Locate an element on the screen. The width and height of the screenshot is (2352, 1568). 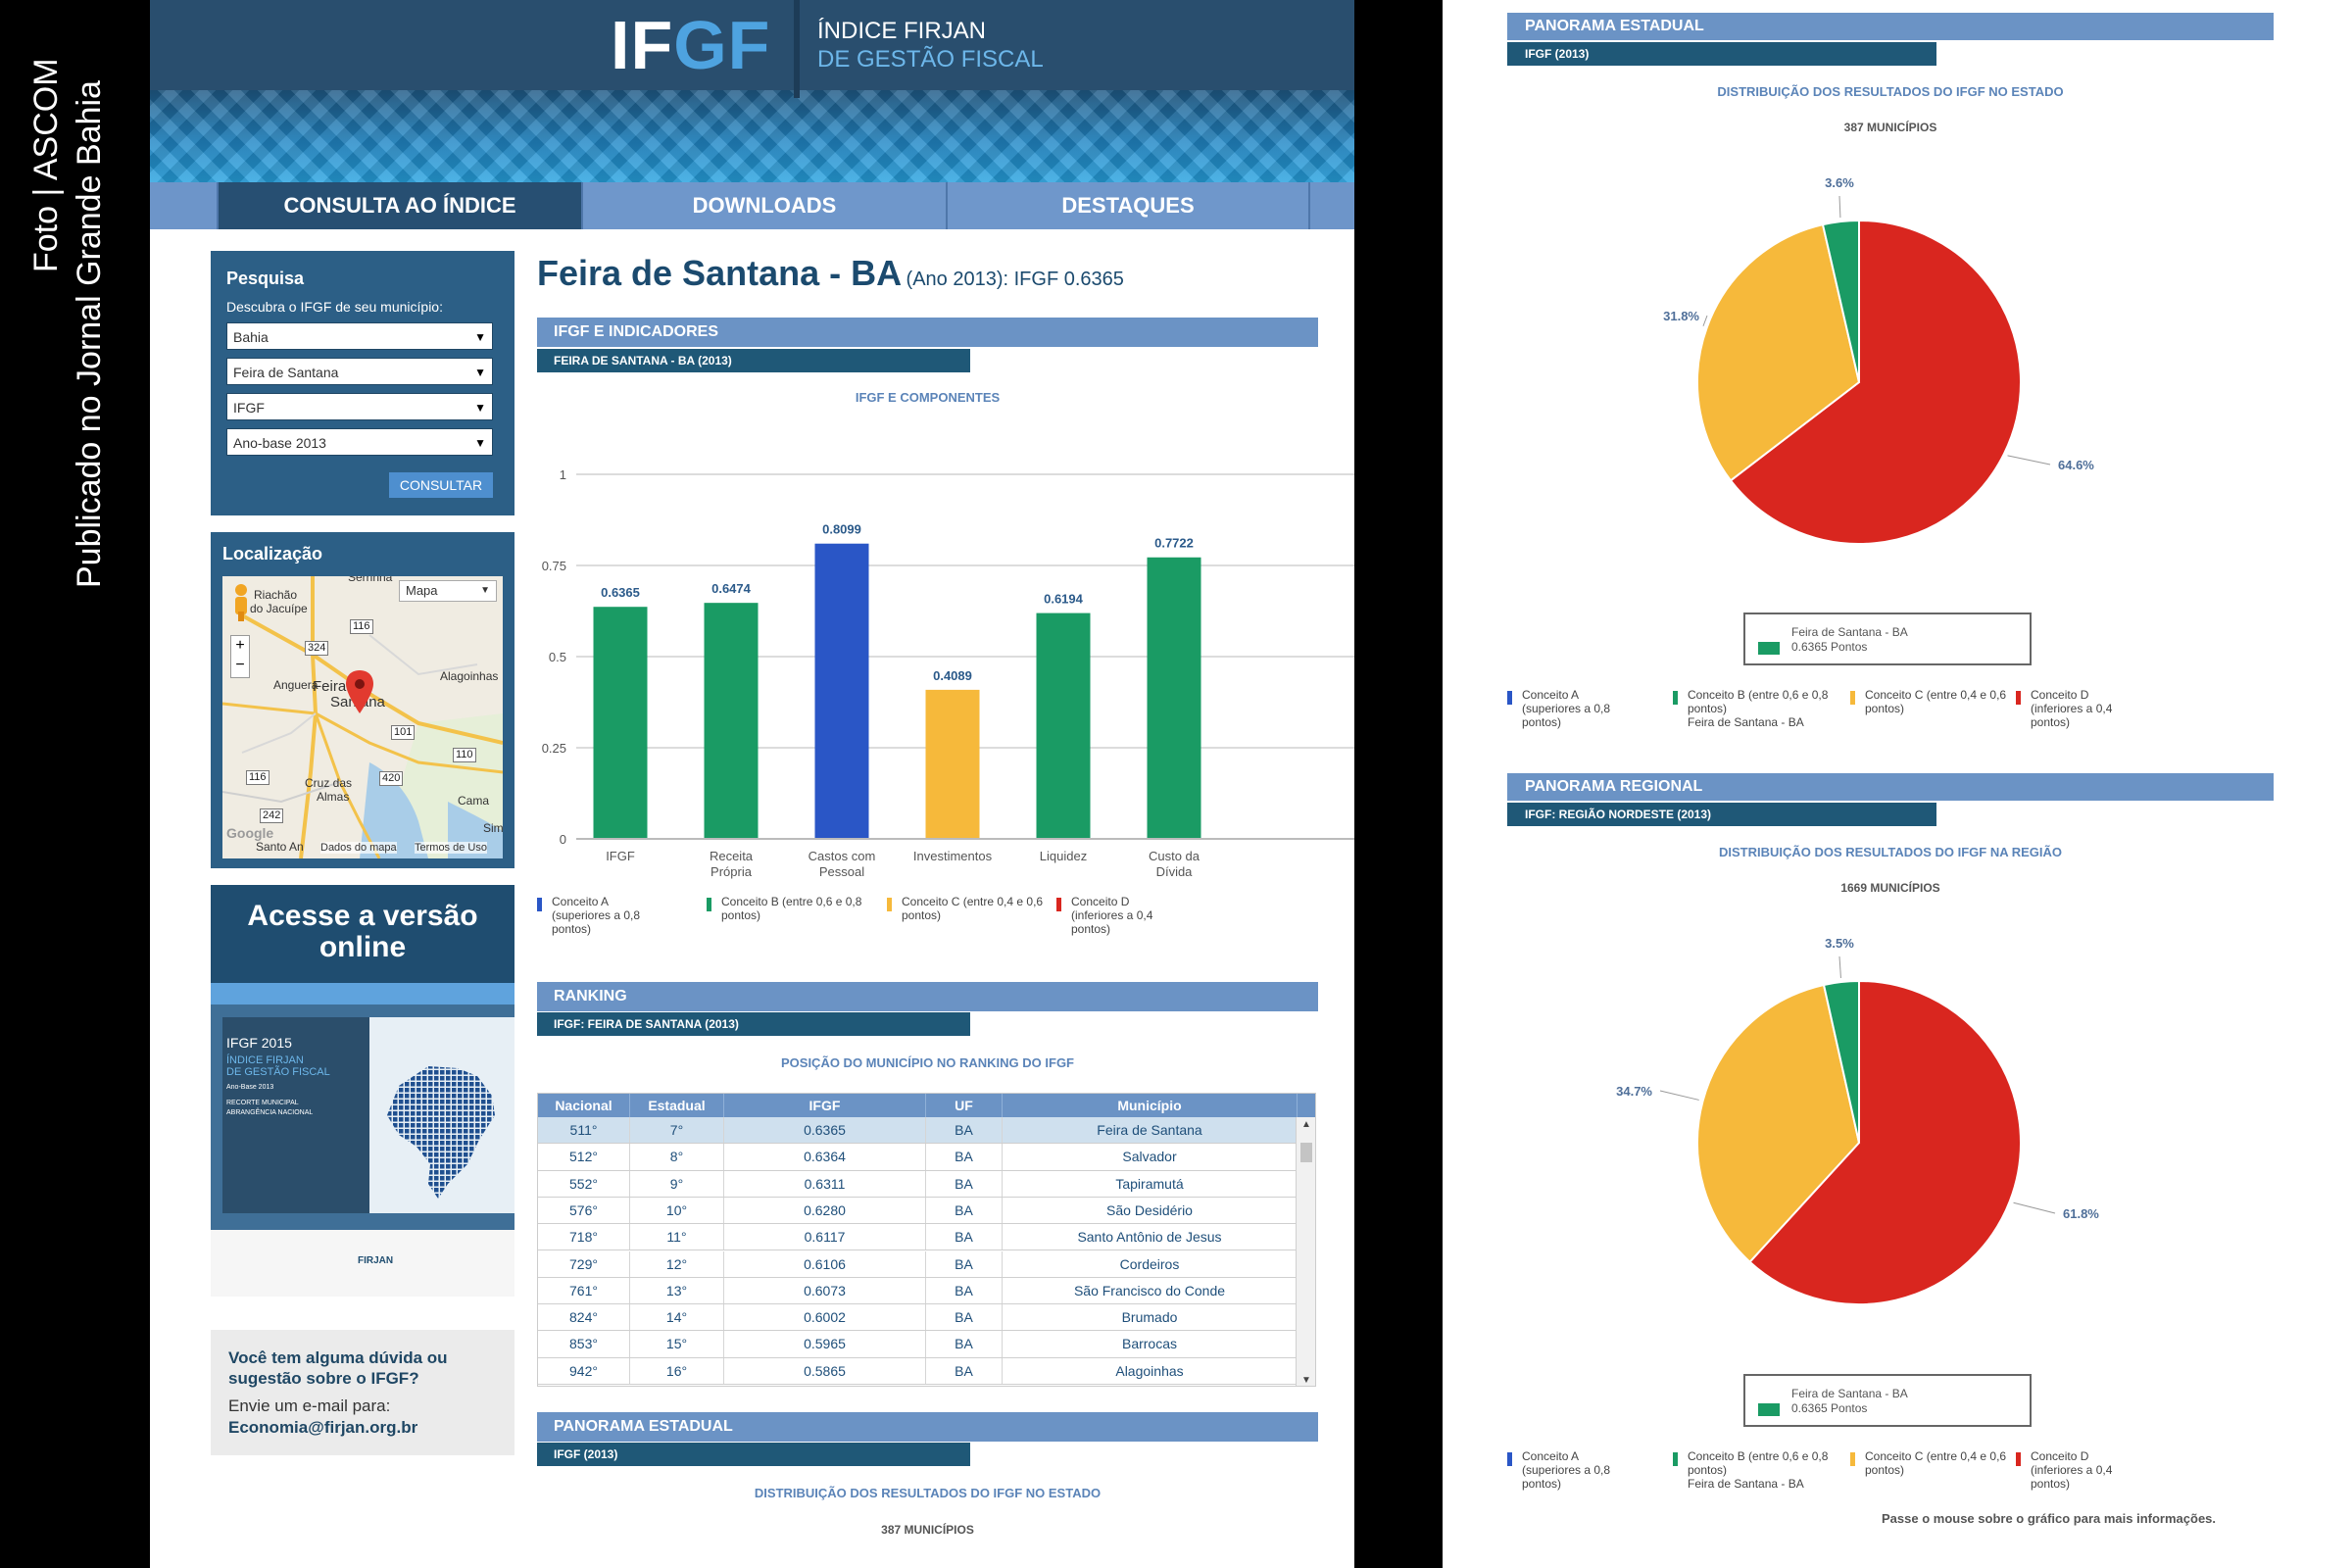
ranking-cell: Salvador is located at coordinates (1150, 1157).